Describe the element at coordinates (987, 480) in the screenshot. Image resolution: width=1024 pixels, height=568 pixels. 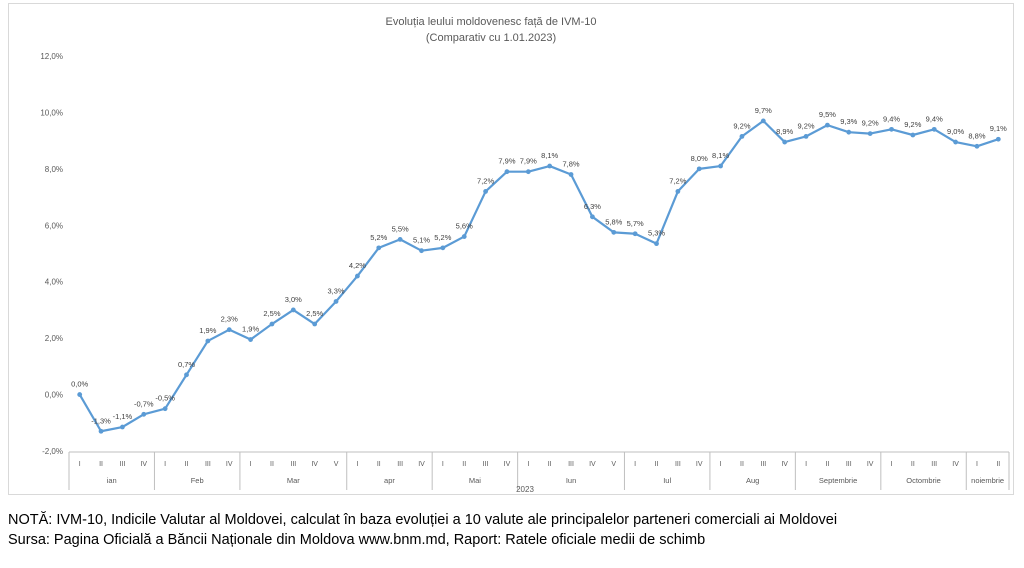
I see `month-label: noiembrie` at that location.